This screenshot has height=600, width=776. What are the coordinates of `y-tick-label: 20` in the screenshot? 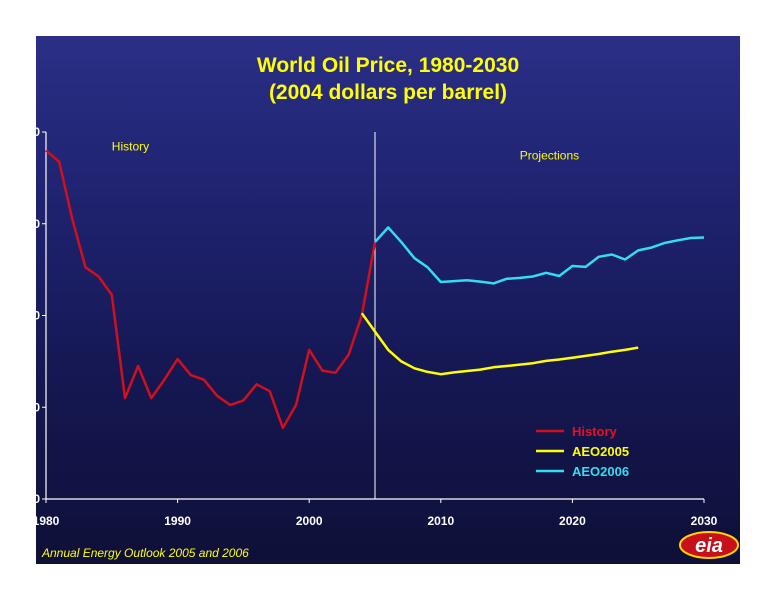 It's located at (38, 407).